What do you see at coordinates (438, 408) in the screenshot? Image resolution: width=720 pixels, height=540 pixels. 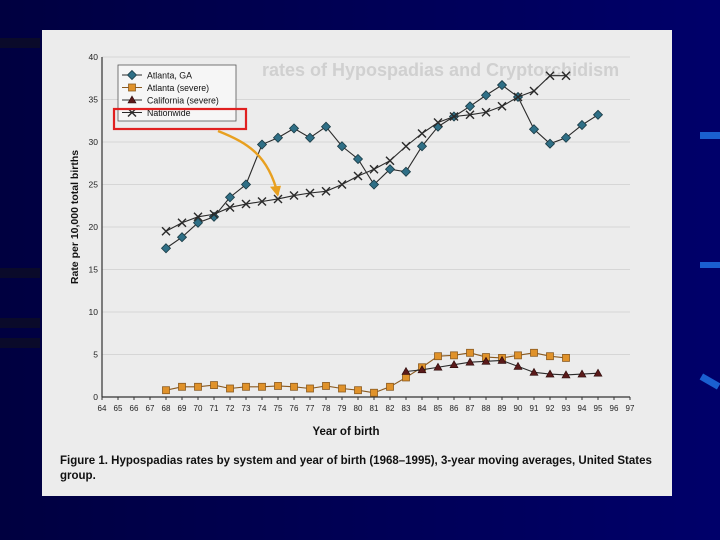 I see `x-tick-label: 85` at bounding box center [438, 408].